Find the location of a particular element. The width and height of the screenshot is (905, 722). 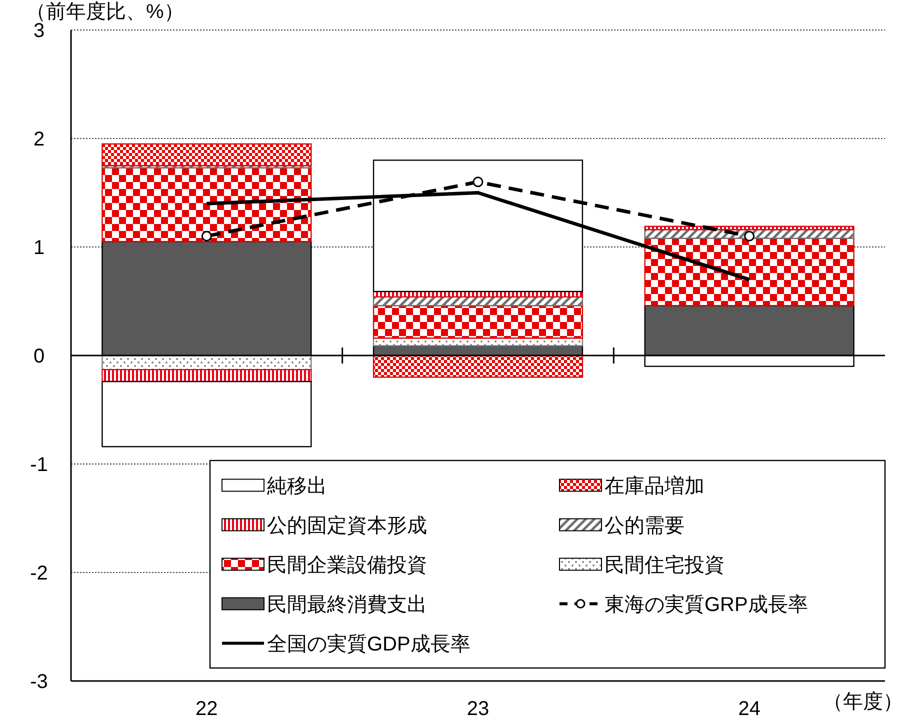

legend-label: 民間最終消費支出 is located at coordinates (347, 605).